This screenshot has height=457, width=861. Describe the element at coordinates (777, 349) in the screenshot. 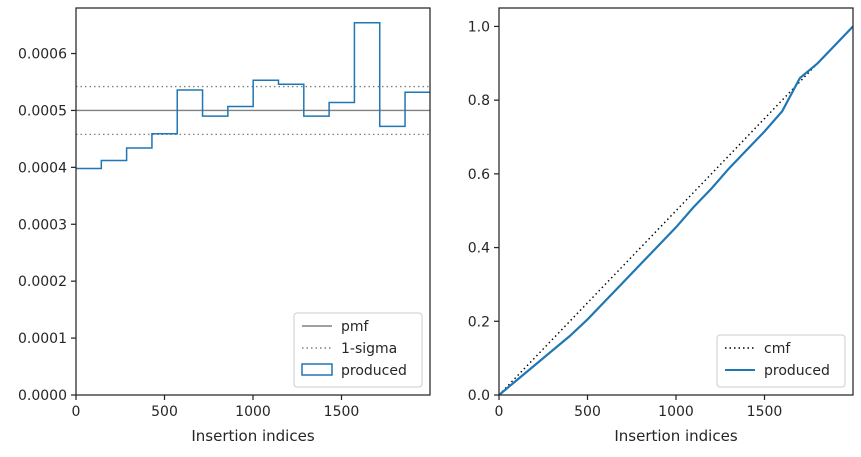

I see `legend-label-cmf: cmf` at that location.